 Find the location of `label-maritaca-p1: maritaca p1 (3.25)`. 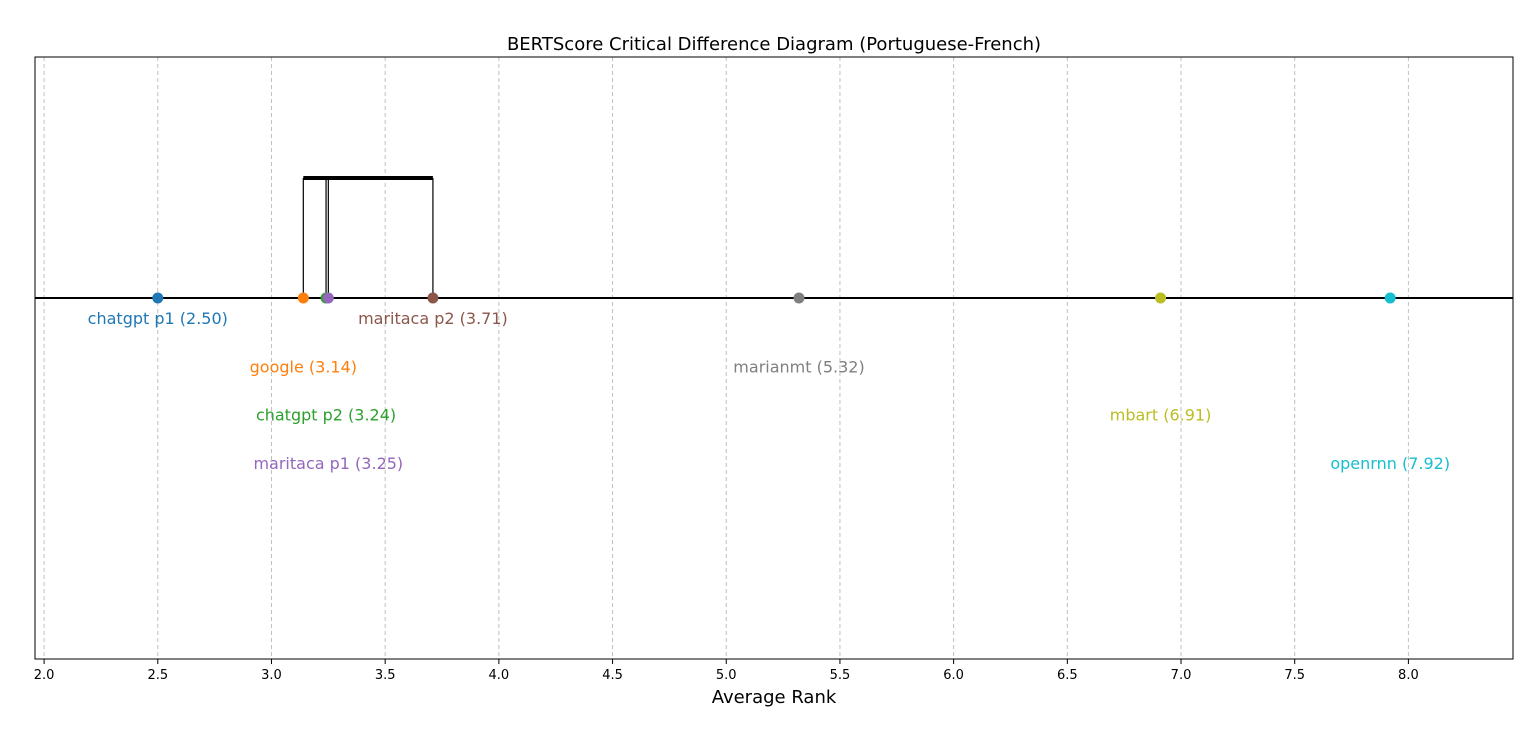

label-maritaca-p1: maritaca p1 (3.25) is located at coordinates (328, 463).